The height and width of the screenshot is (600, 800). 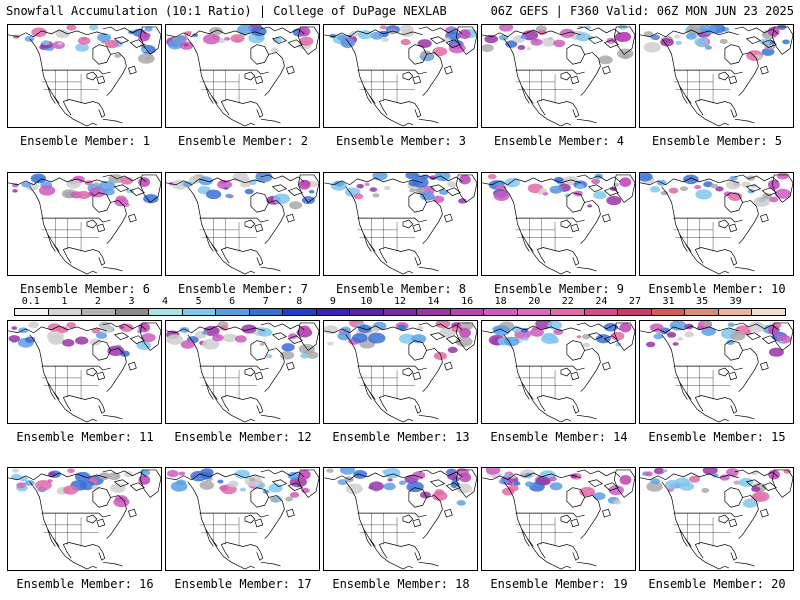 What do you see at coordinates (332, 301) in the screenshot?
I see `legend-tick: 9` at bounding box center [332, 301].